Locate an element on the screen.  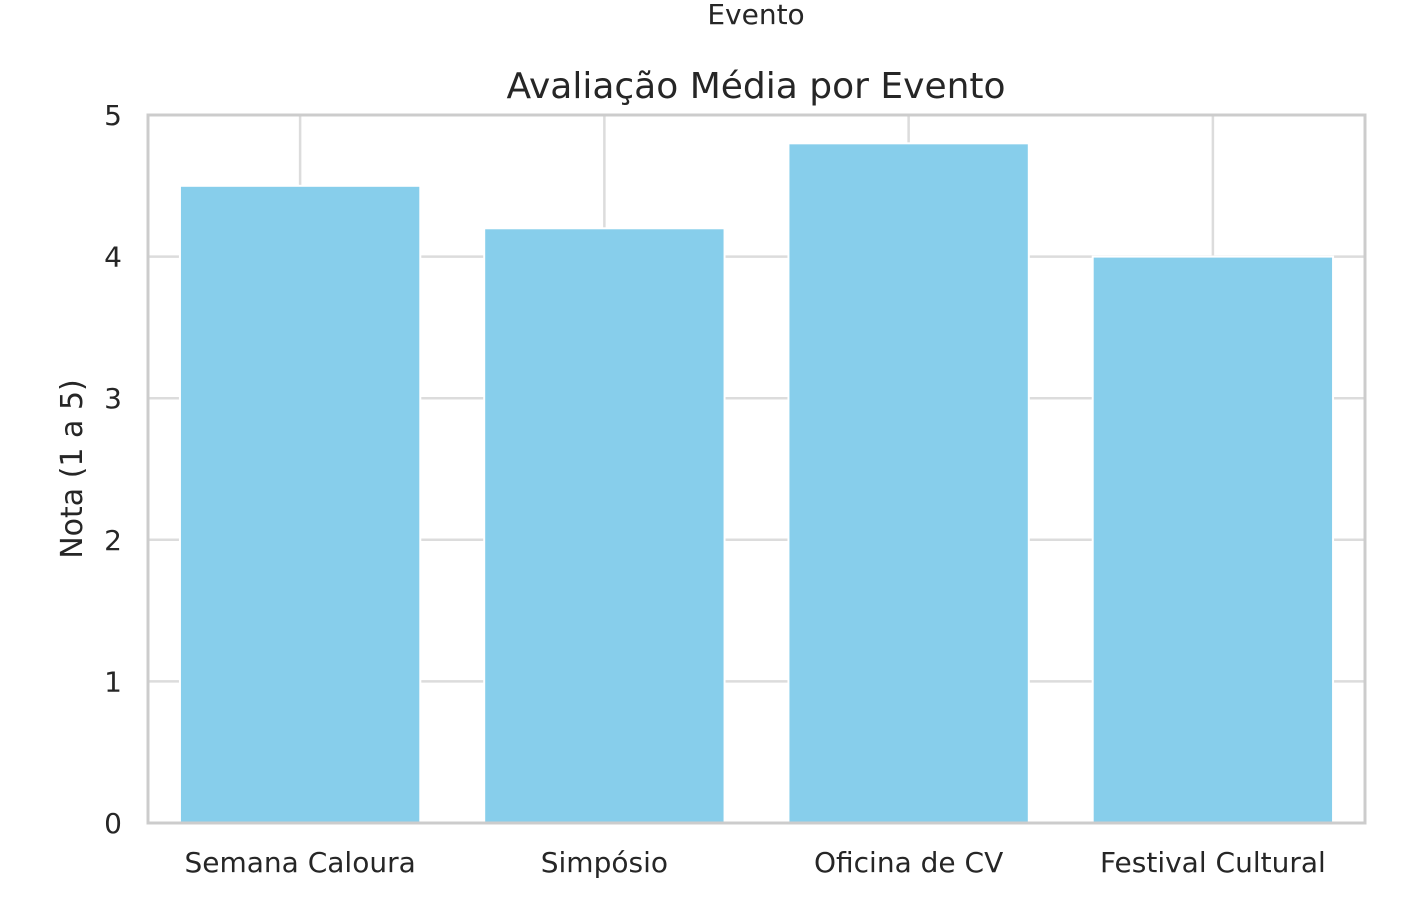
y-tick-label: 3 is located at coordinates (113, 398).